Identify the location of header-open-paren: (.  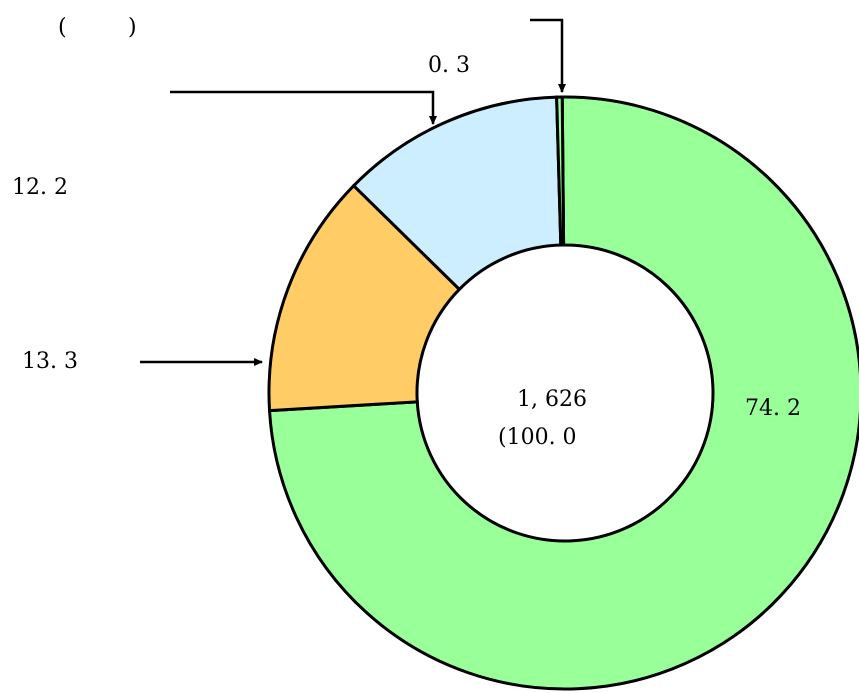
(62, 27).